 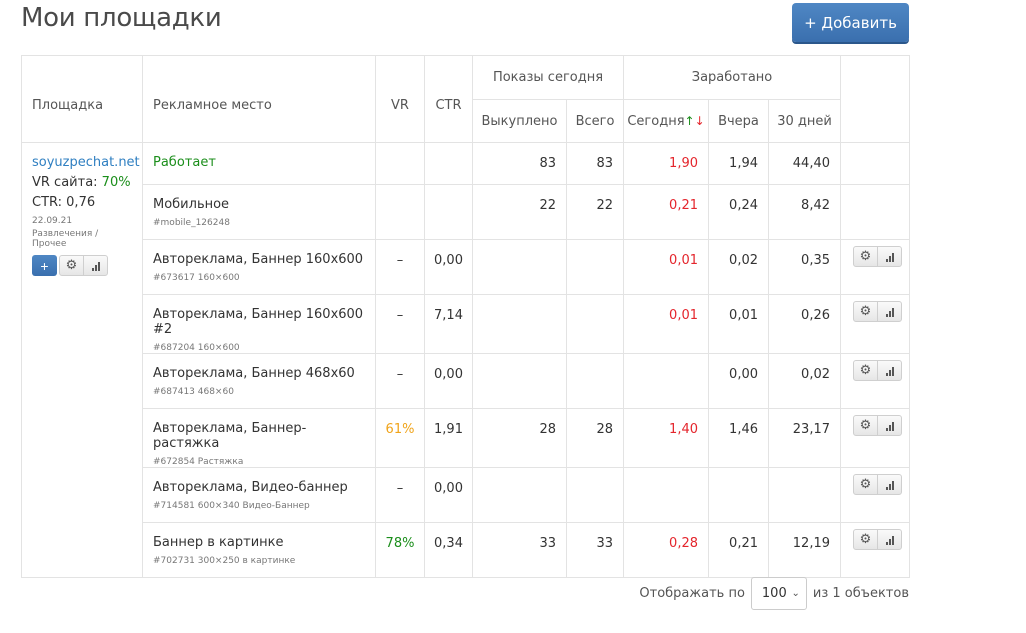 What do you see at coordinates (738, 381) in the screenshot?
I see `ad-place-yesterday: 0,00` at bounding box center [738, 381].